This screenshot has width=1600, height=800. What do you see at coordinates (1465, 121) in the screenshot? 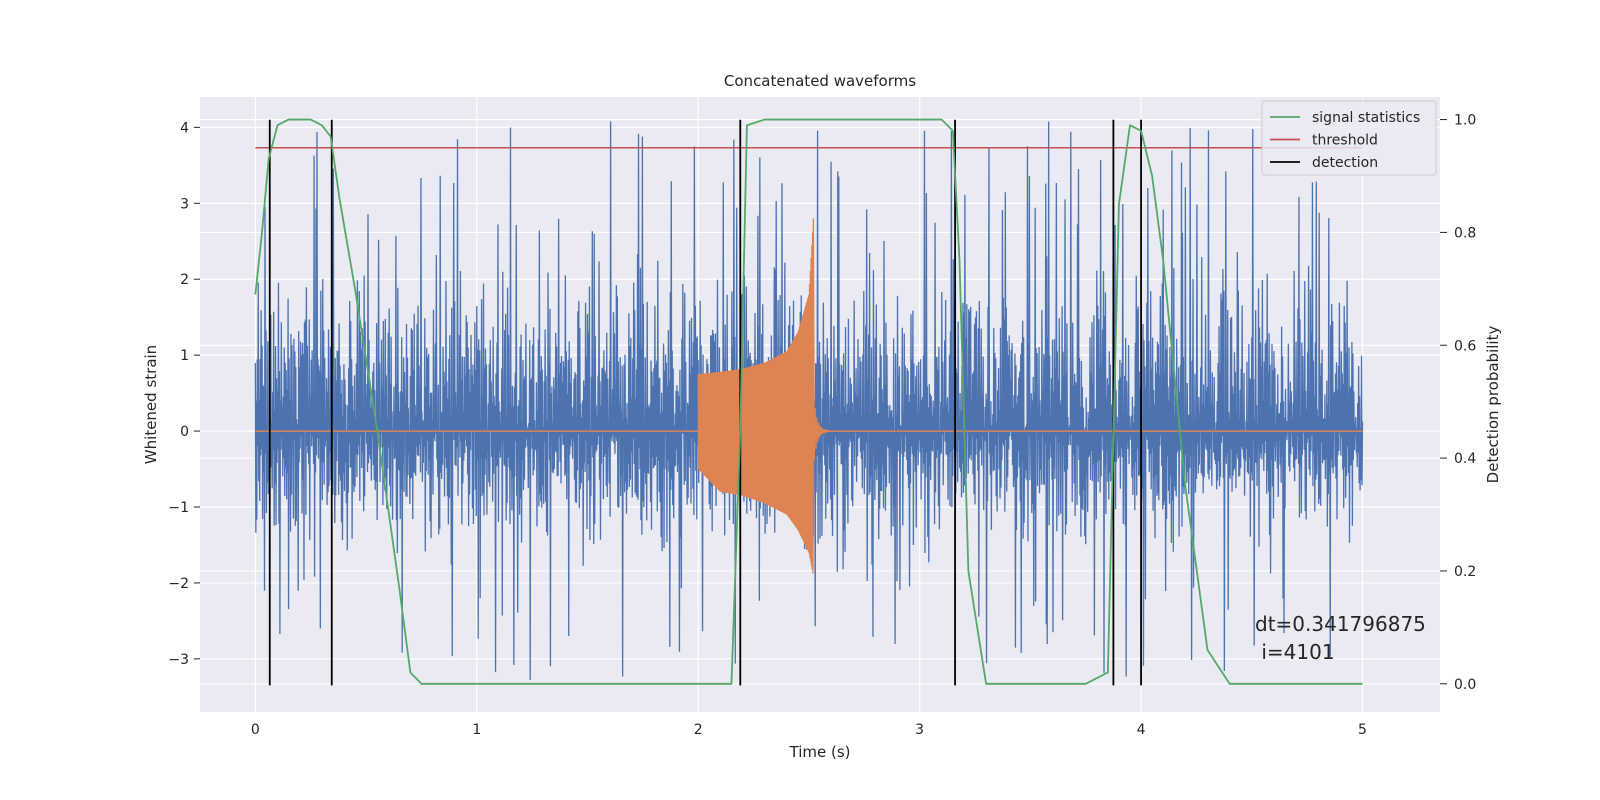
I see `y2-tick-label: 1.0` at bounding box center [1465, 121].